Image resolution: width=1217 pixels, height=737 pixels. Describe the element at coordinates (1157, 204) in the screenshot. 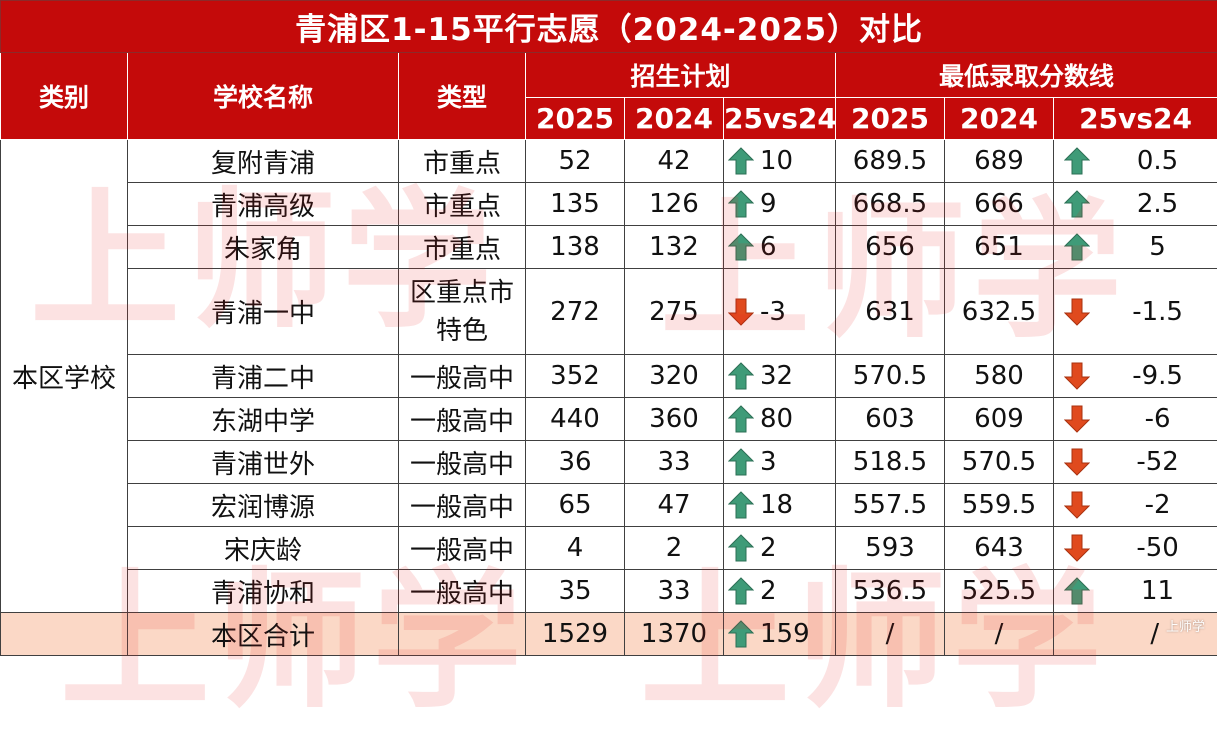

I see `change-value: 2.5` at that location.